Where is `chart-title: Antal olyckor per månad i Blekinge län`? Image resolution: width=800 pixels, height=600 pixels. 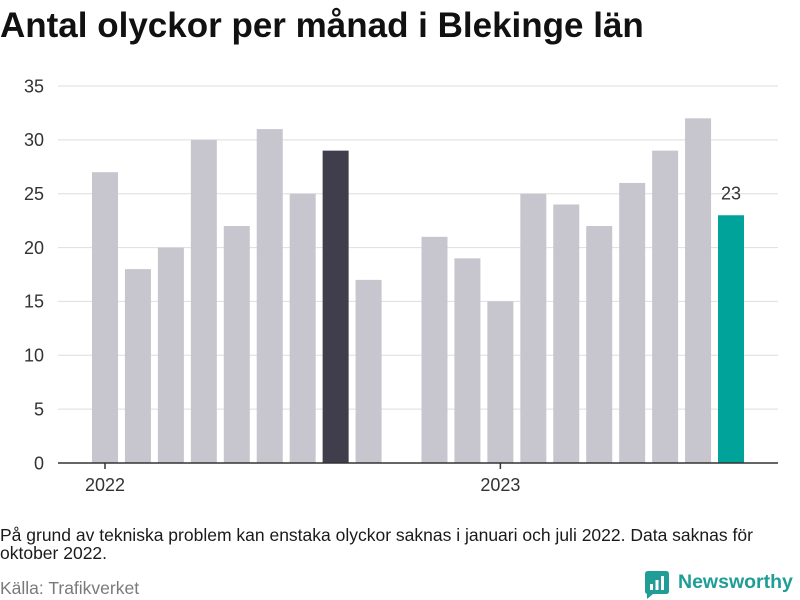
chart-title: Antal olyckor per månad i Blekinge län is located at coordinates (322, 25).